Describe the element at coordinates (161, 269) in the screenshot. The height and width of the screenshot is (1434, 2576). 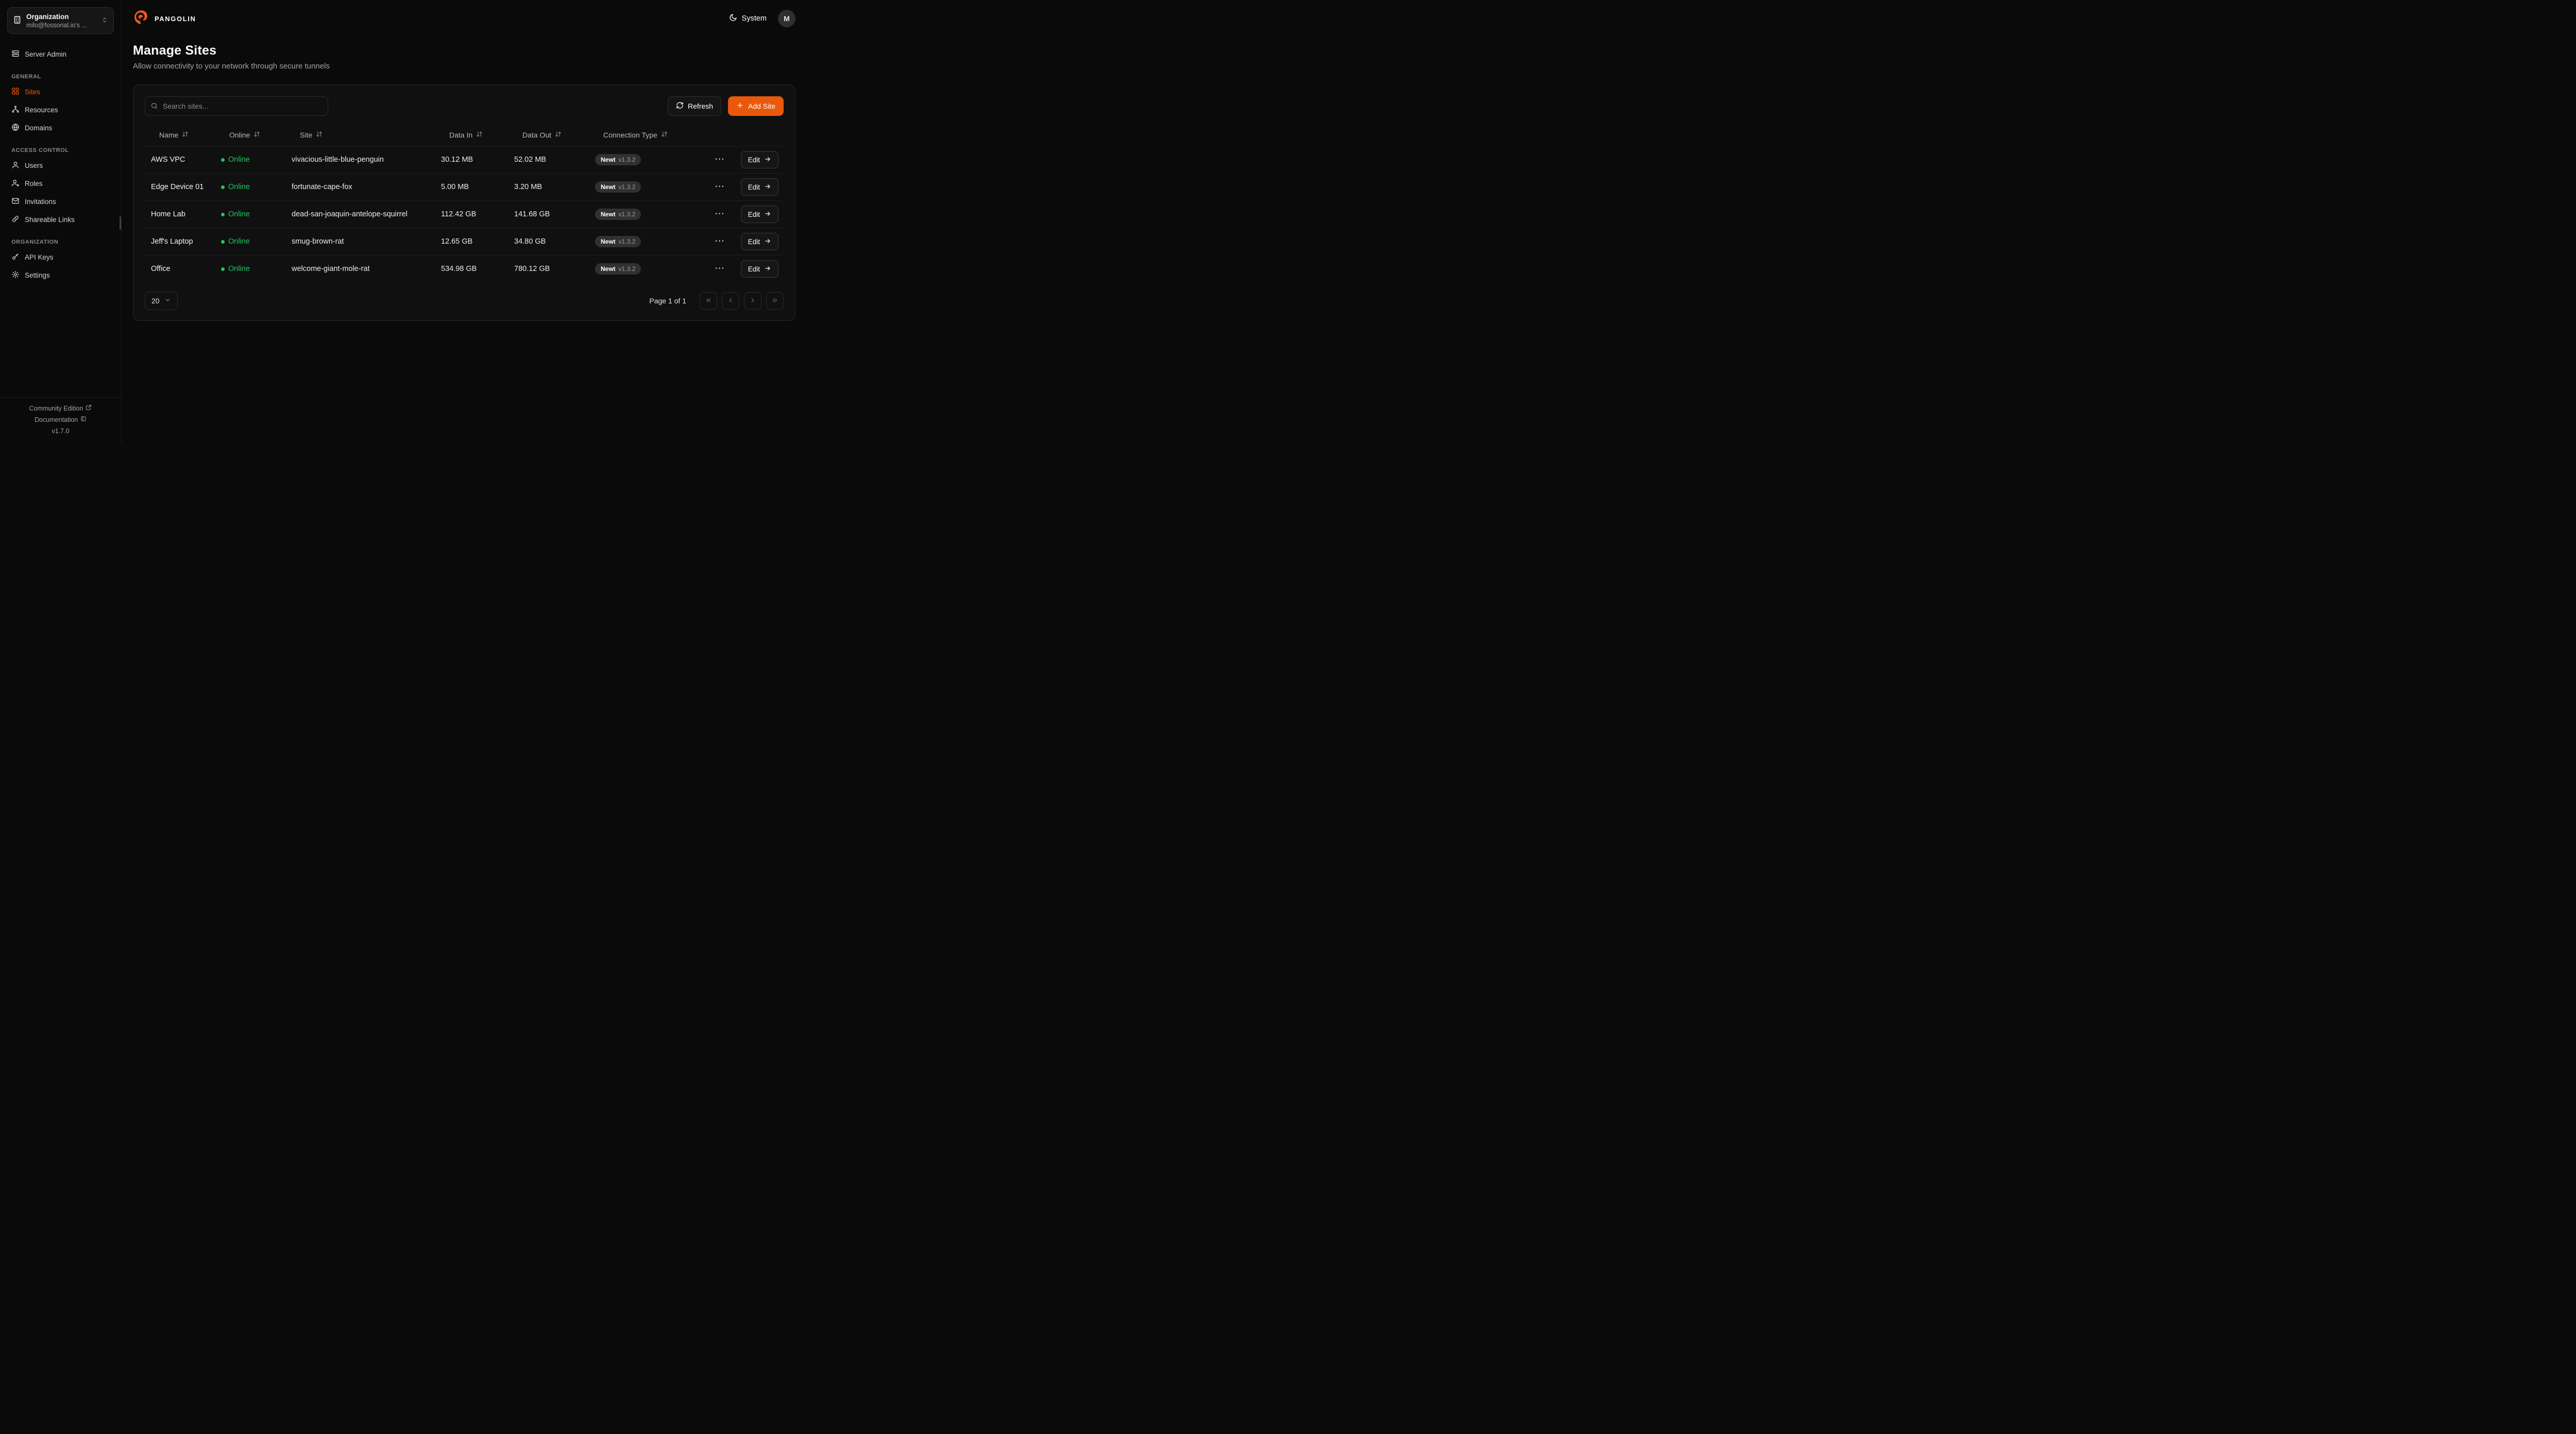
I see `site-name: Office` at that location.